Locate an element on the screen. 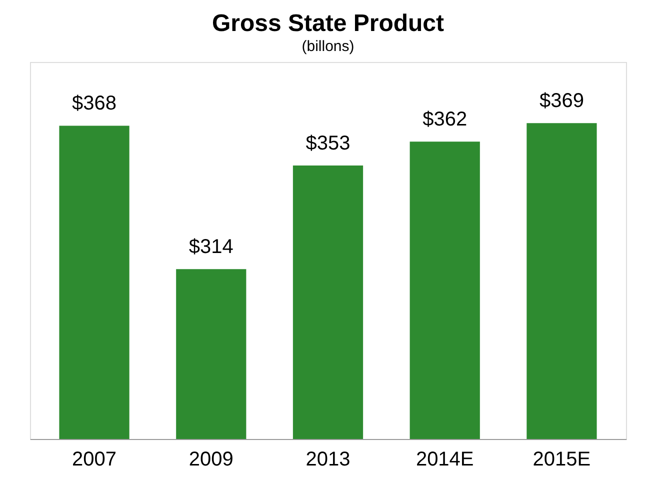 The height and width of the screenshot is (489, 656). chart-subtitle: (billons) is located at coordinates (328, 46).